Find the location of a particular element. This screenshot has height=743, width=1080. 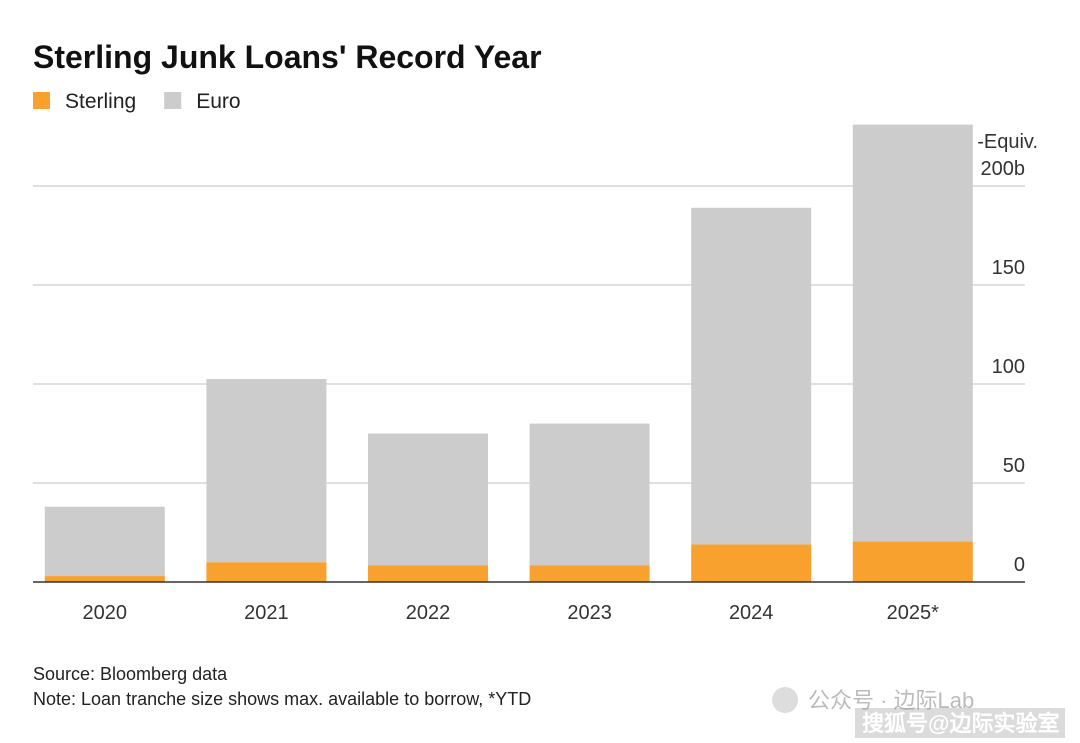

y-tick-label: 100 is located at coordinates (1008, 367).